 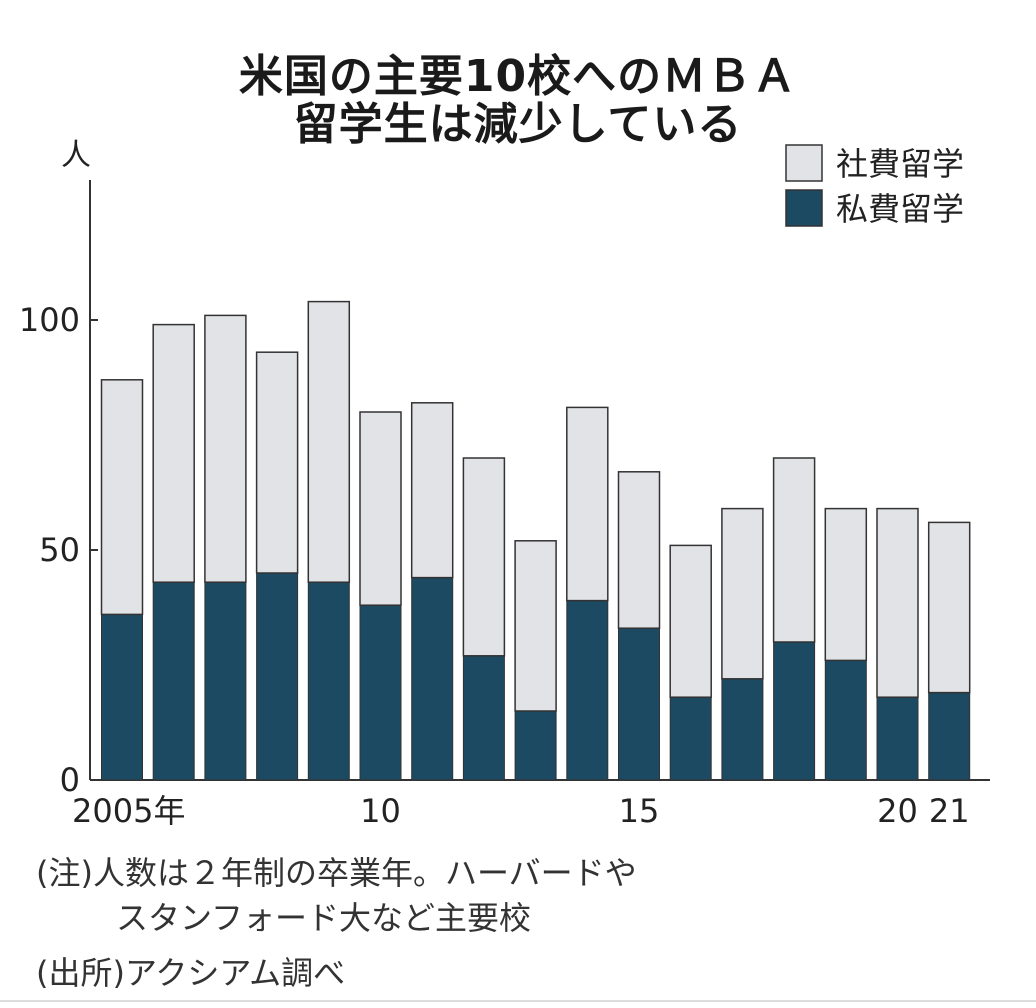 I want to click on bar-self-funded-2013, so click(x=535, y=745).